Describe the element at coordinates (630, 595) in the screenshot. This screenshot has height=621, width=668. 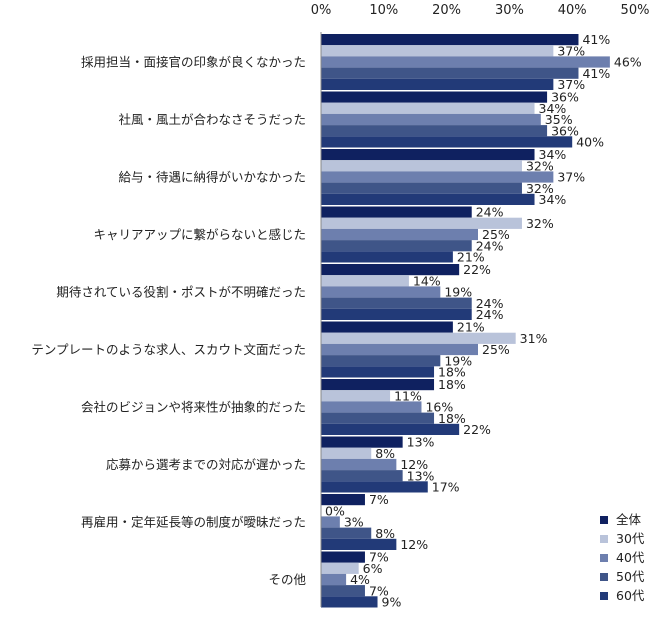
I see `legend-label: 60代` at that location.